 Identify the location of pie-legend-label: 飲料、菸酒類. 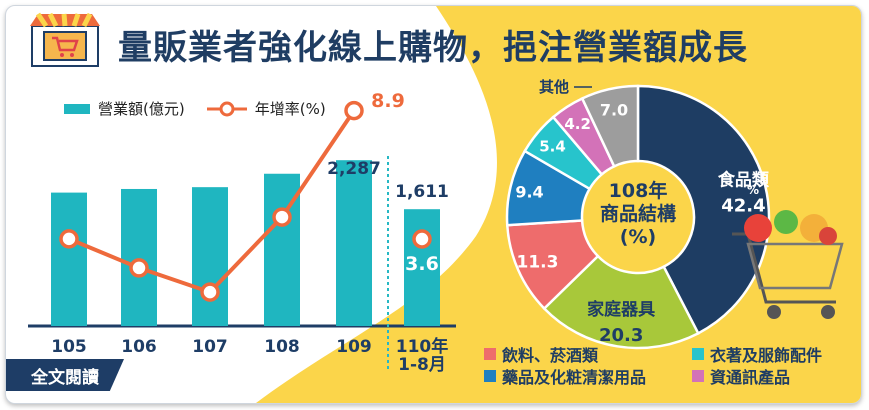
(550, 355).